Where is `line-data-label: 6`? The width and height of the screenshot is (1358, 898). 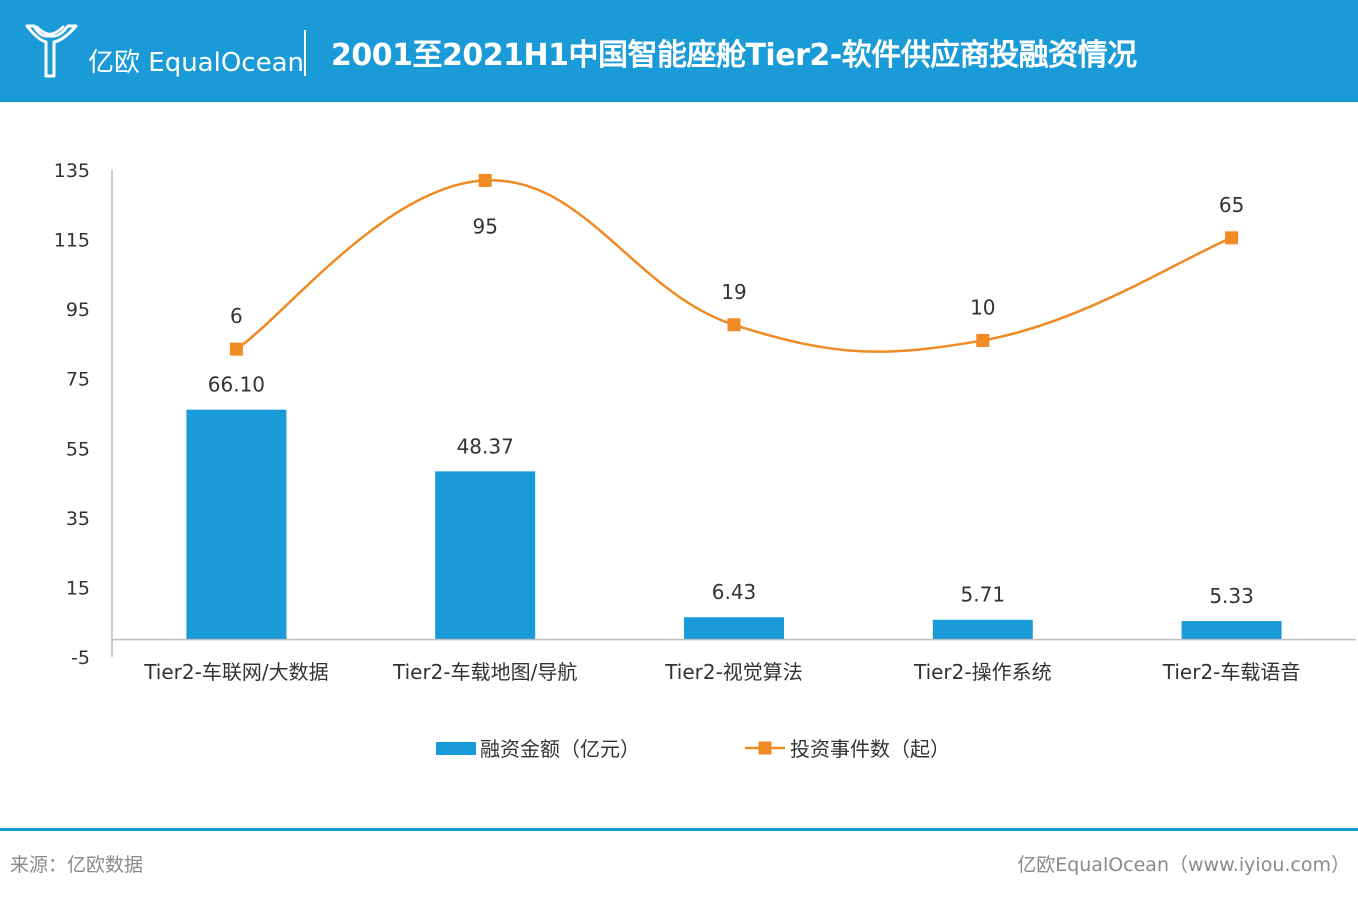 line-data-label: 6 is located at coordinates (236, 316).